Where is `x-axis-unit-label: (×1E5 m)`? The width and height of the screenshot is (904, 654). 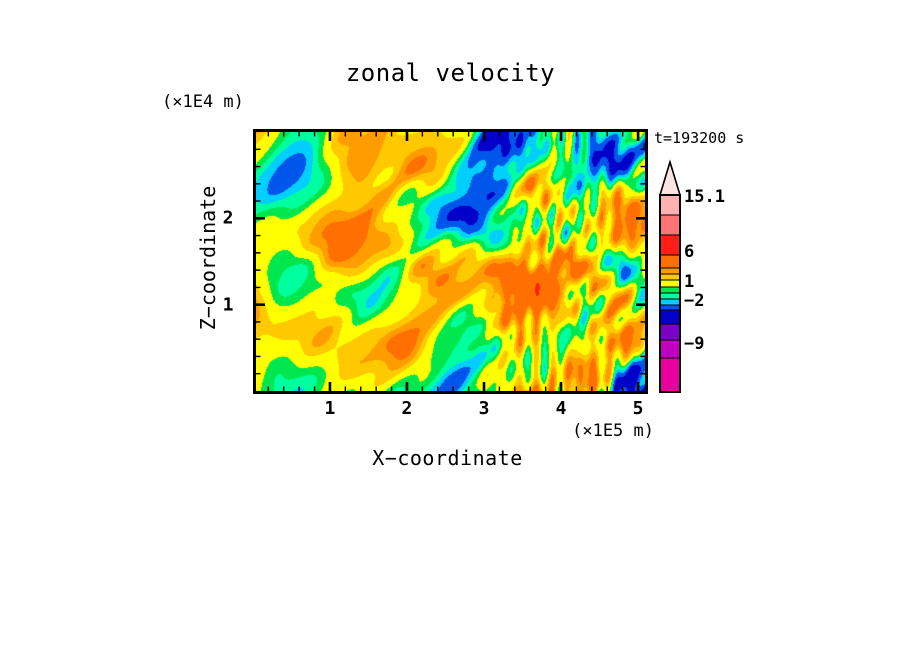
x-axis-unit-label: (×1E5 m) is located at coordinates (613, 431).